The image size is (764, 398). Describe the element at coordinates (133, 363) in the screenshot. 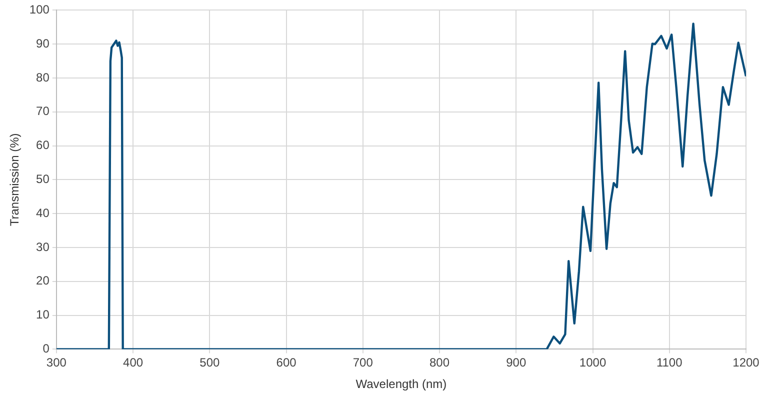

I see `x-tick-label: 400` at that location.